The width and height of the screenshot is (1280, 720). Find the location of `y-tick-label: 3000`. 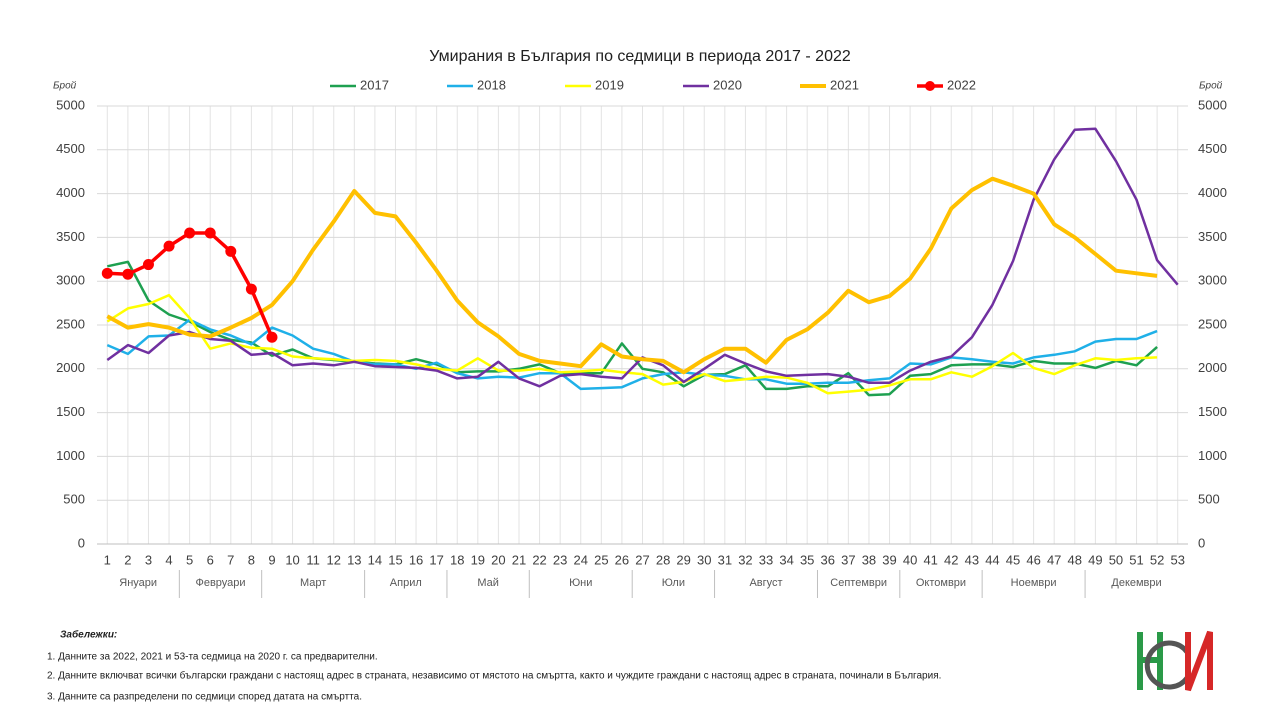

y-tick-label: 3000 is located at coordinates (70, 280).